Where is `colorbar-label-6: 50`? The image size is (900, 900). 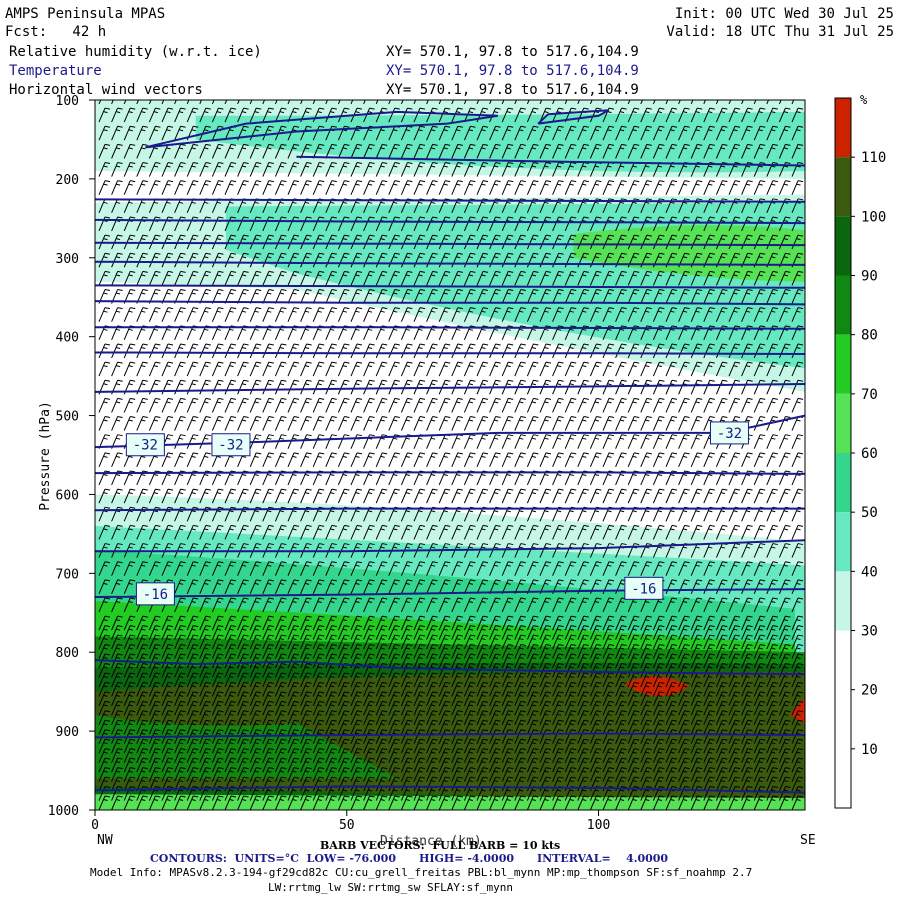 colorbar-label-6: 50 is located at coordinates (869, 513).